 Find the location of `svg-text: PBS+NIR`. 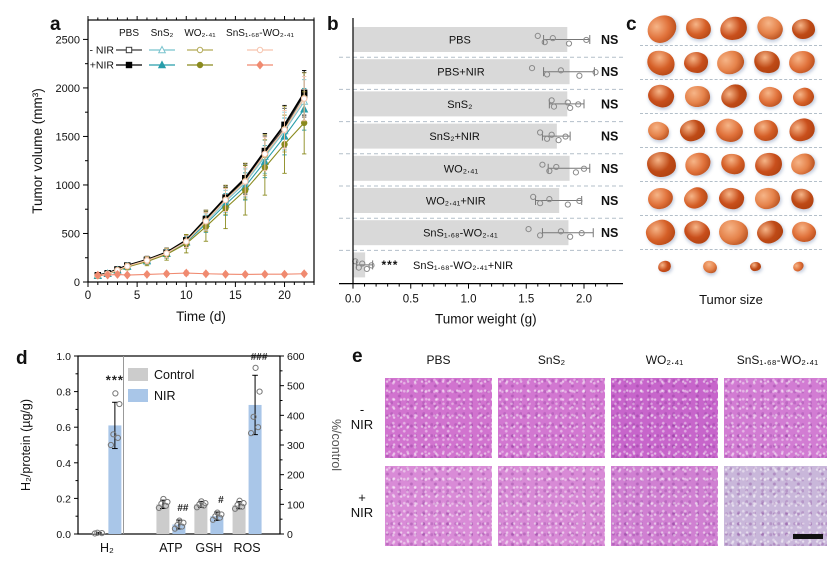

svg-text: PBS+NIR is located at coordinates (460, 73).